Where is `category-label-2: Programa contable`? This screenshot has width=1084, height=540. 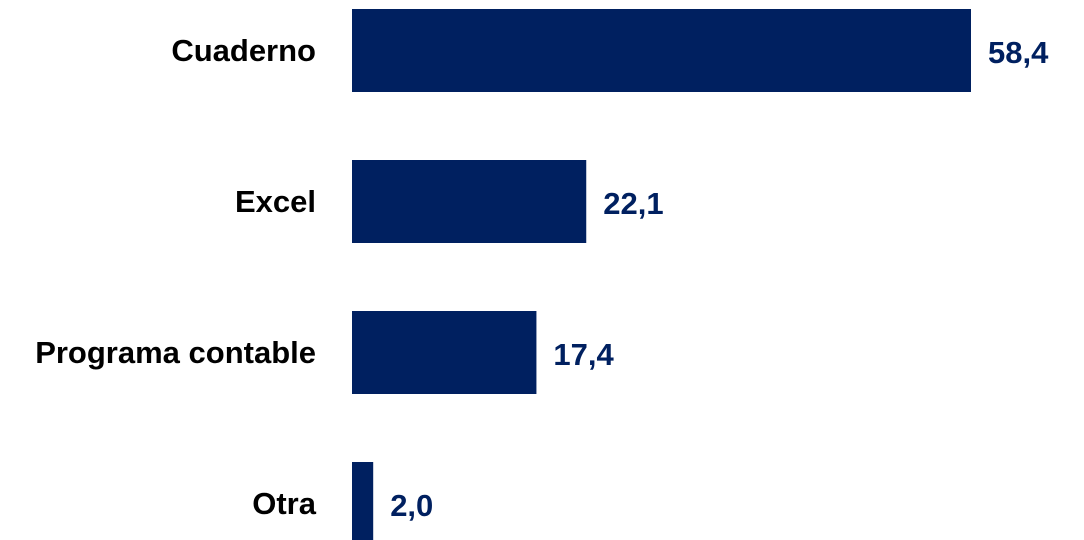
category-label-2: Programa contable is located at coordinates (175, 352).